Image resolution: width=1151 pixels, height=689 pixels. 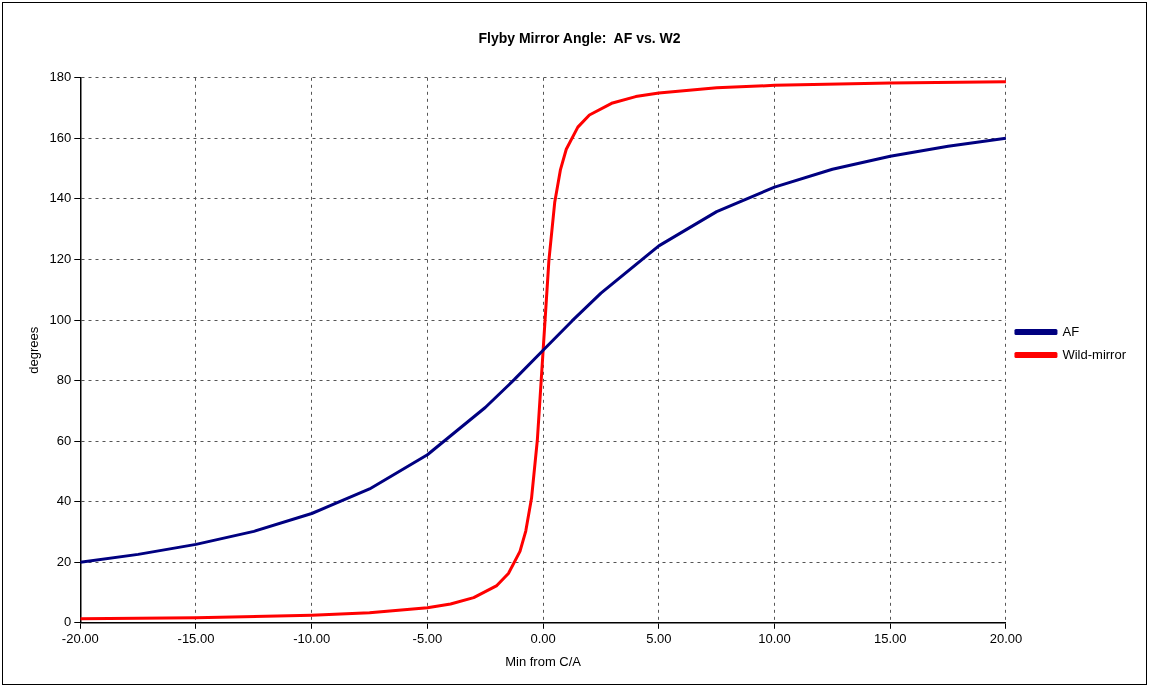 I want to click on y-tick-label: 40, so click(x=64, y=501).